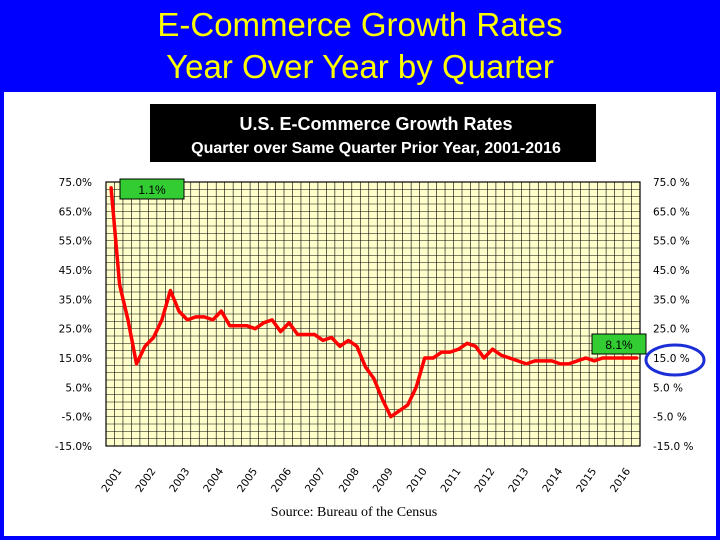 The image size is (720, 540). I want to click on x-tick-label: 2001, so click(111, 480).